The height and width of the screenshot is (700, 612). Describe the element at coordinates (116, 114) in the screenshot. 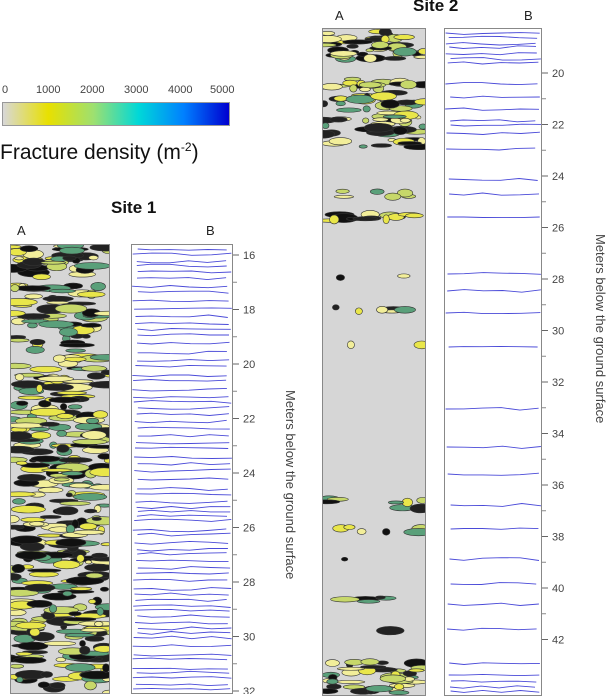

I see `colorbar-gradient` at that location.